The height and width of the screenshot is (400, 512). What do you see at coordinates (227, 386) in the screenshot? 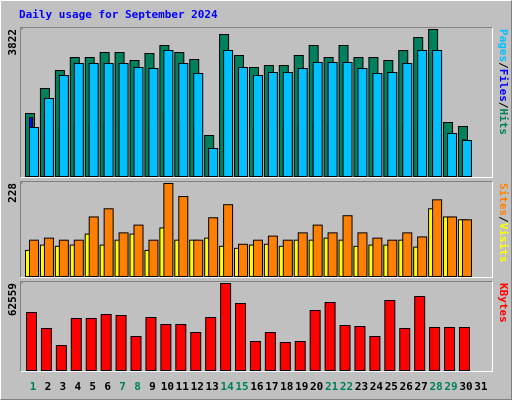
I see `x-tick-label: 14` at bounding box center [227, 386].